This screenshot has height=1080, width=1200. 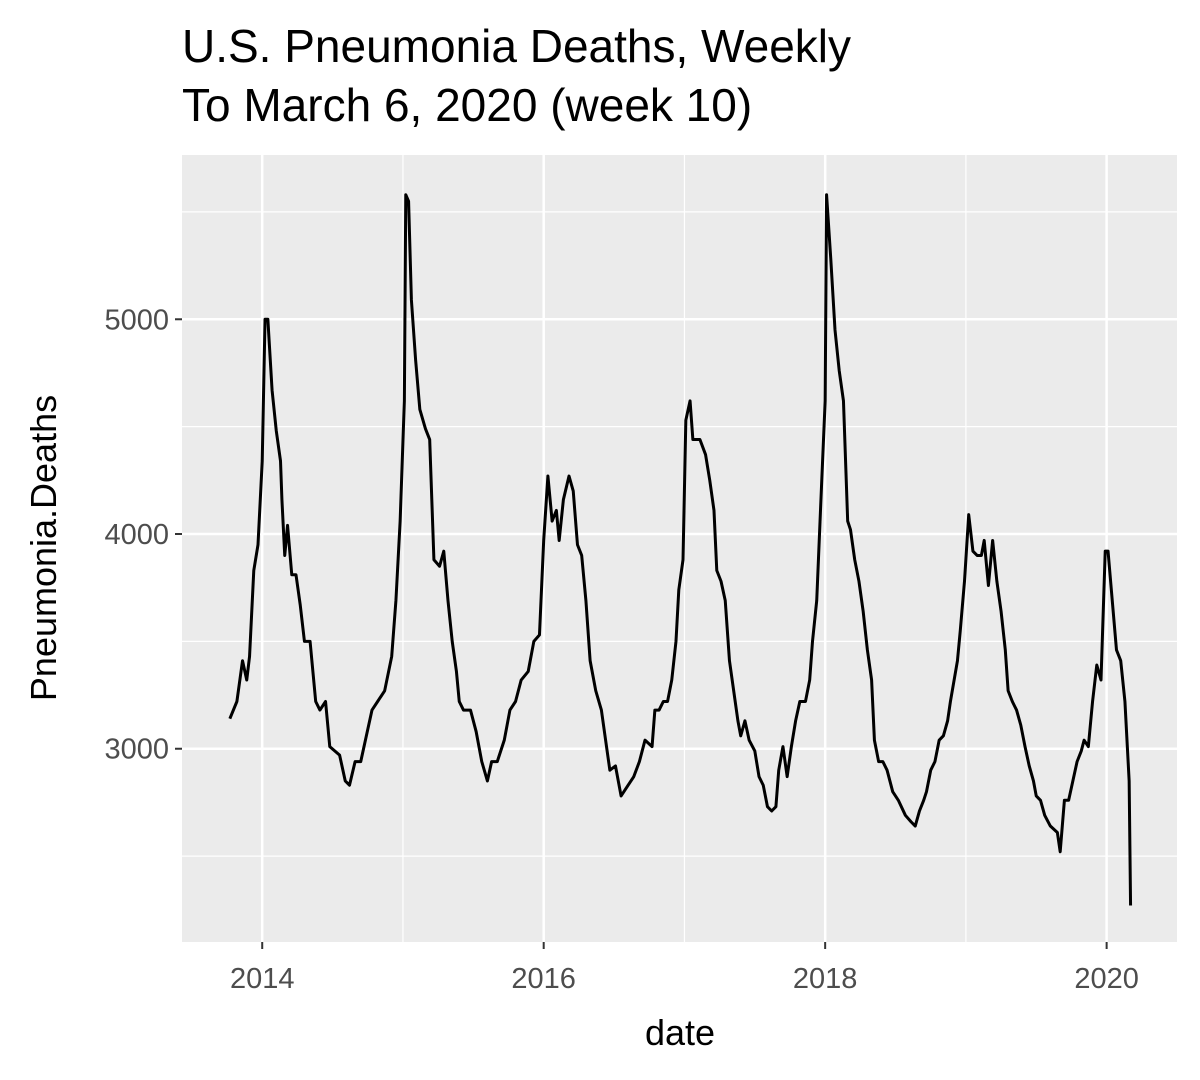 What do you see at coordinates (43, 548) in the screenshot?
I see `y-axis-label: Pneumonia.Deaths` at bounding box center [43, 548].